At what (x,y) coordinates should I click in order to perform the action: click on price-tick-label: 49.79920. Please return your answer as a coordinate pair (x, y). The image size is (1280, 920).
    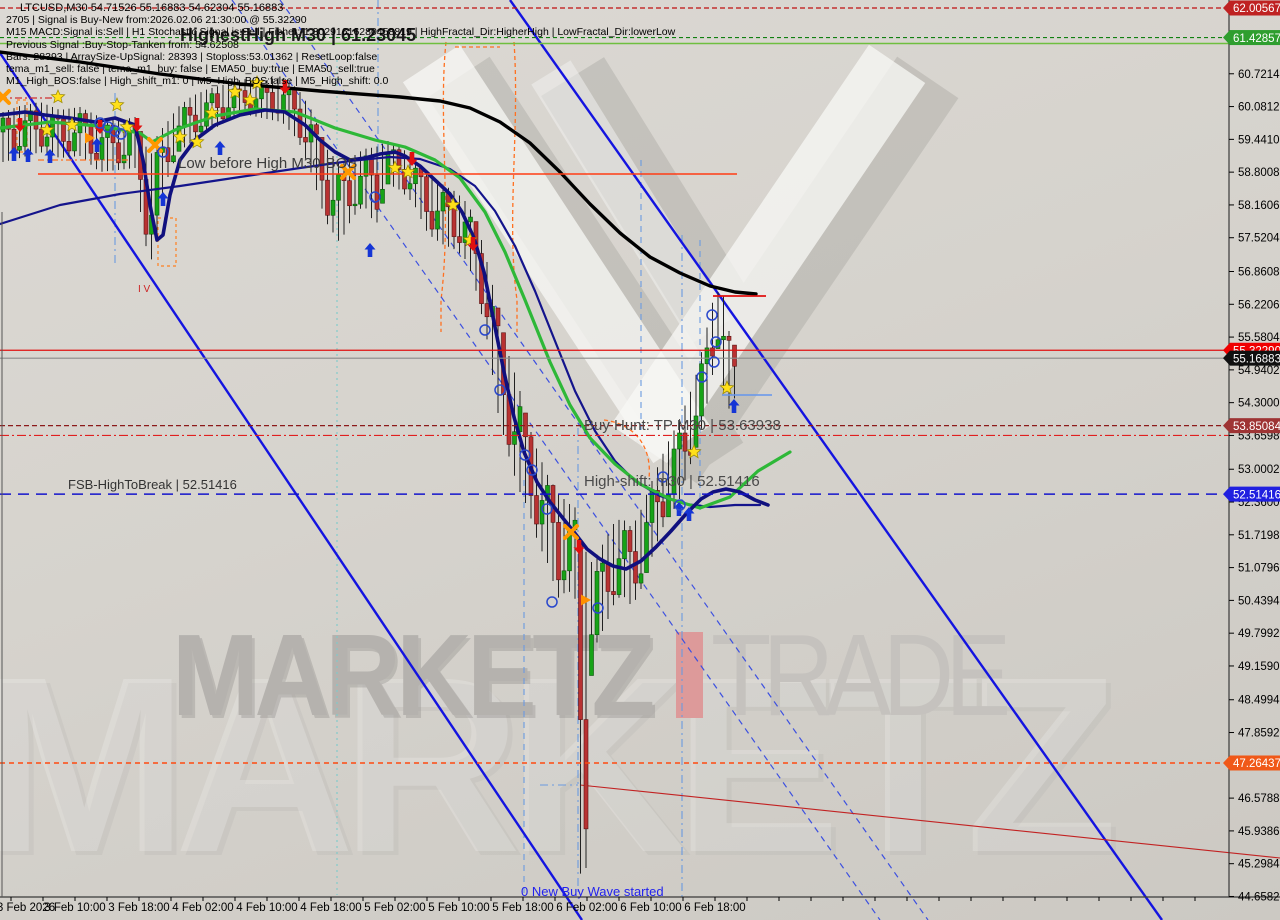
    Looking at the image, I should click on (1259, 634).